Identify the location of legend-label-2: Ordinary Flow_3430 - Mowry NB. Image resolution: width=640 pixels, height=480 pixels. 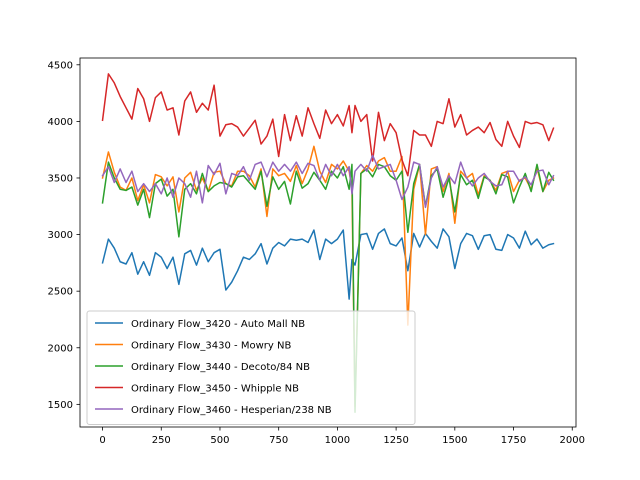
(211, 346).